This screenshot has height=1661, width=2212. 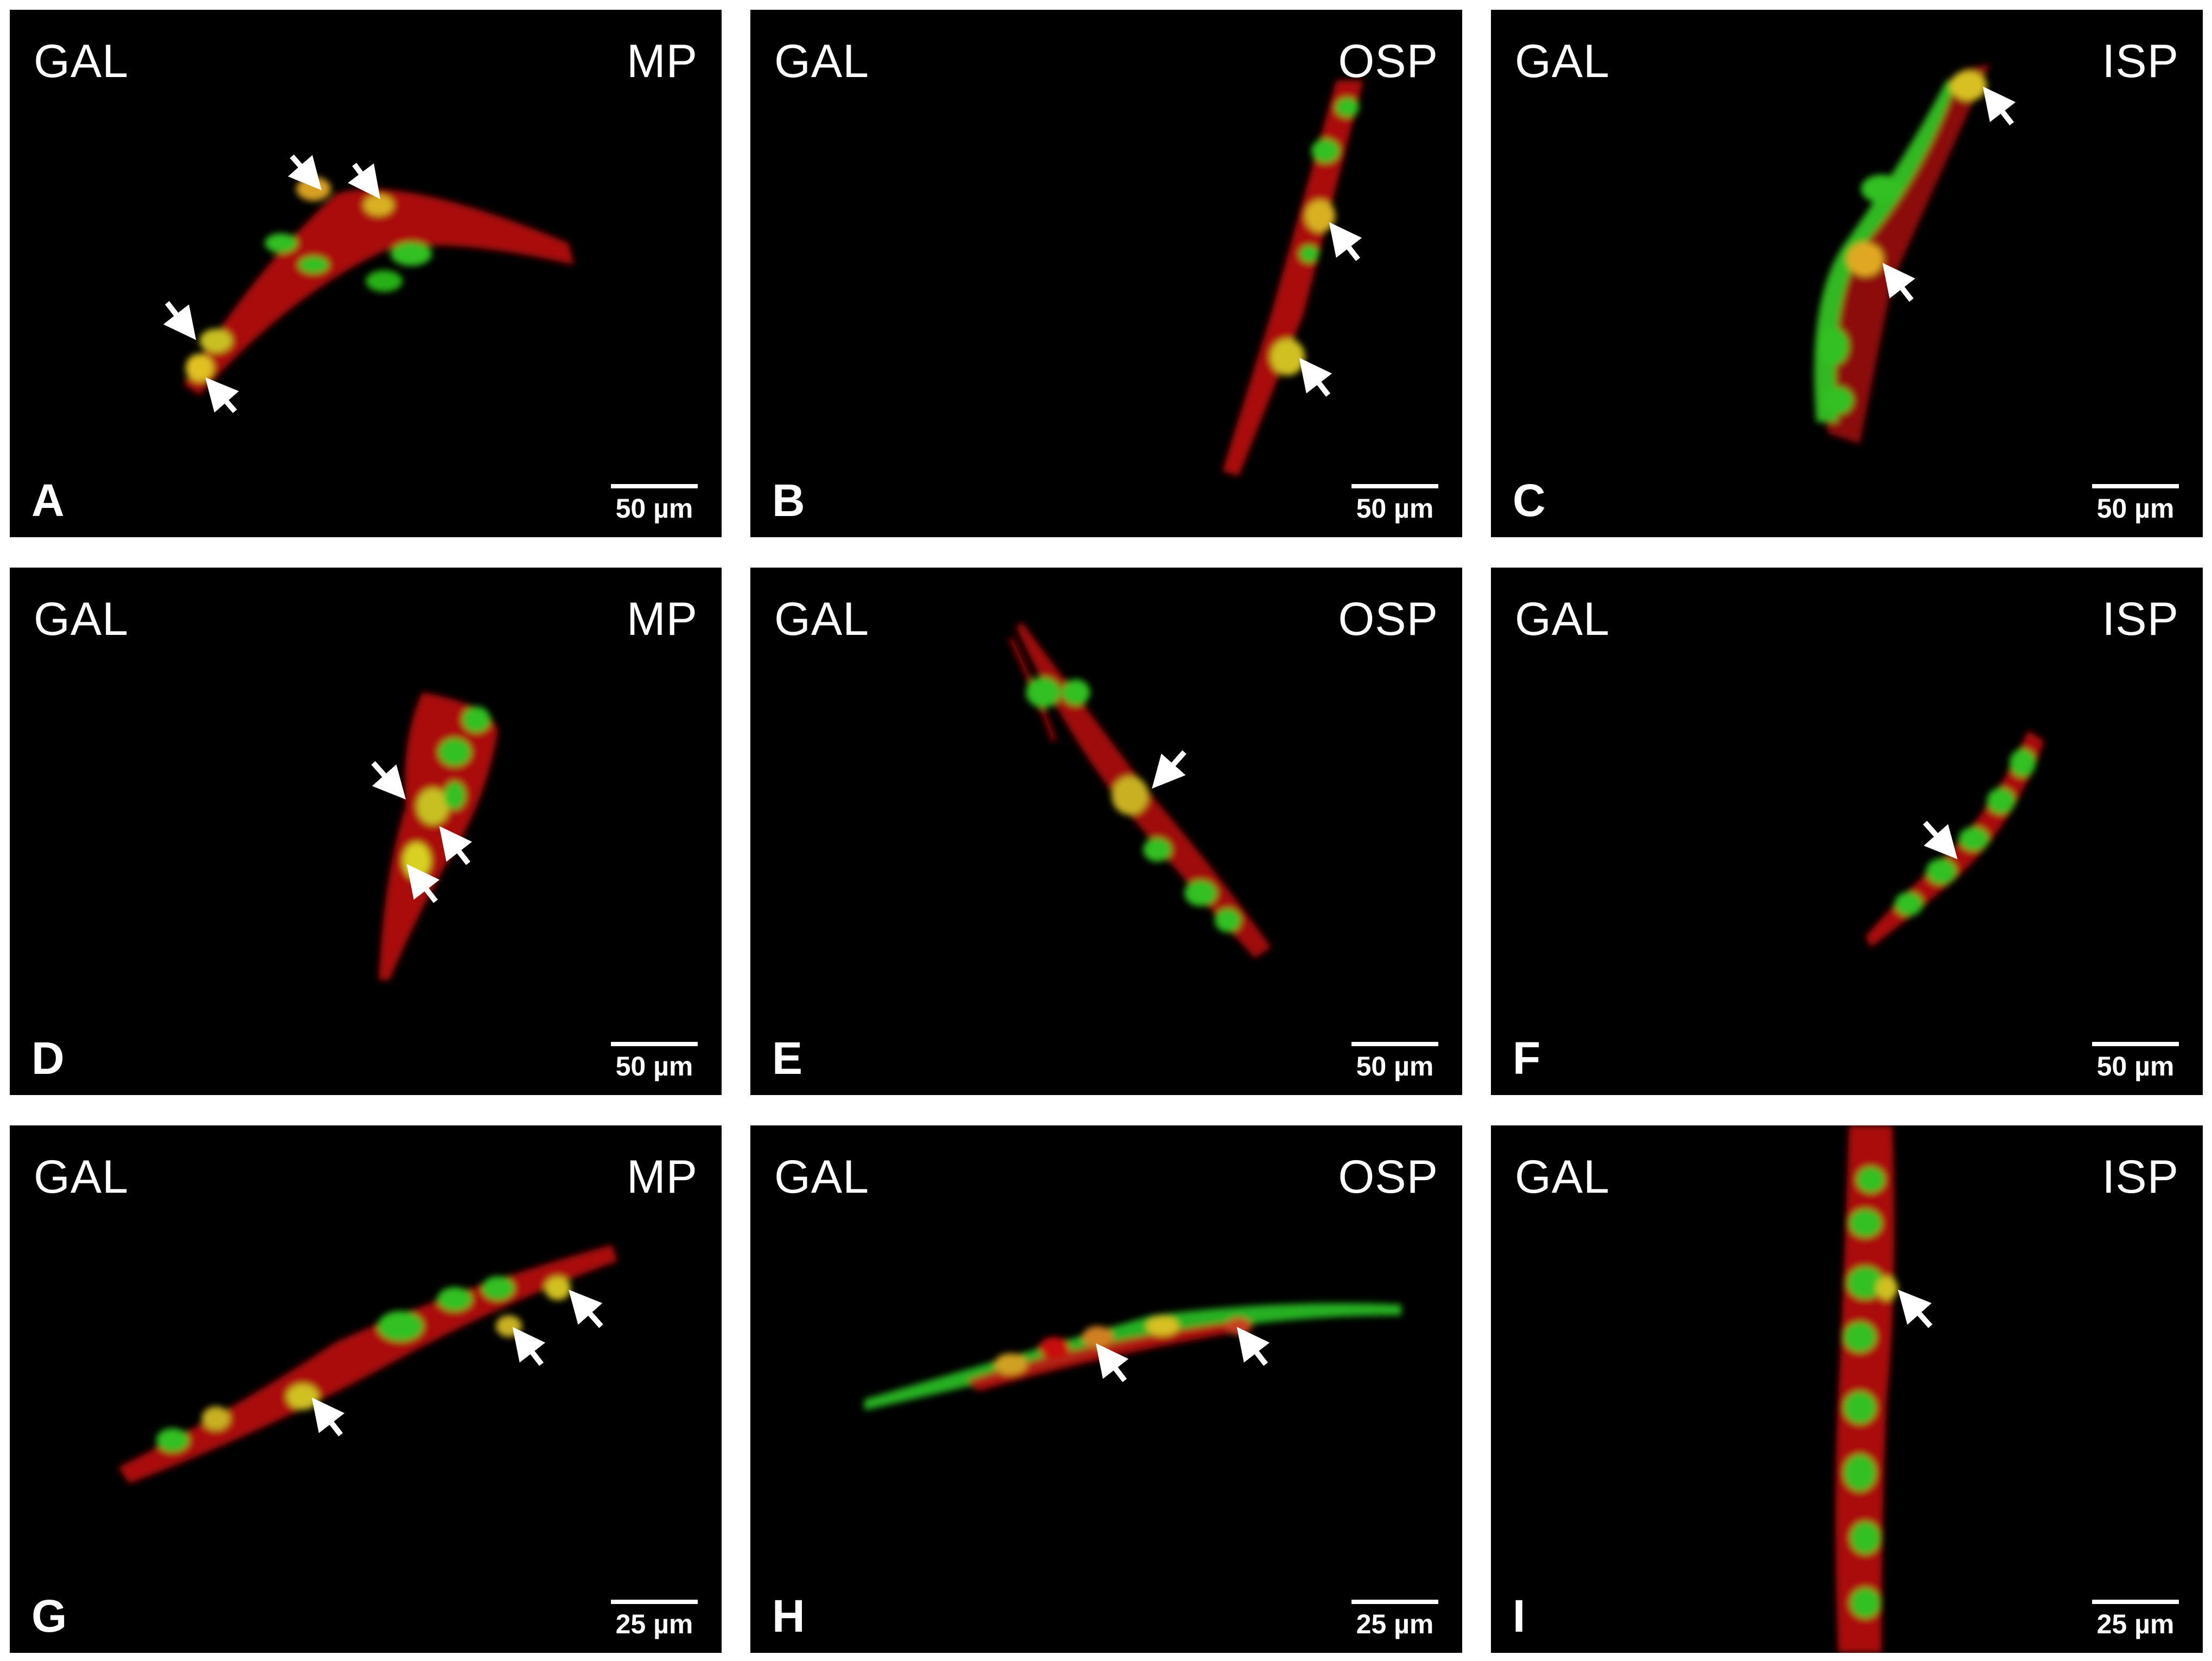 I want to click on micrograph-image-f, so click(x=1954, y=839).